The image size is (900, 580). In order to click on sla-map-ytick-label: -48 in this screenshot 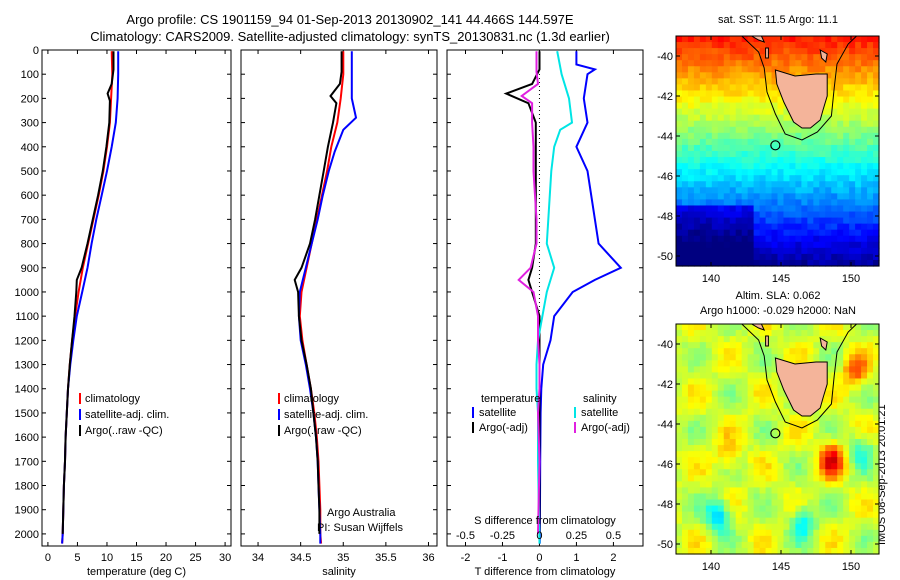, I will do `click(665, 505)`.